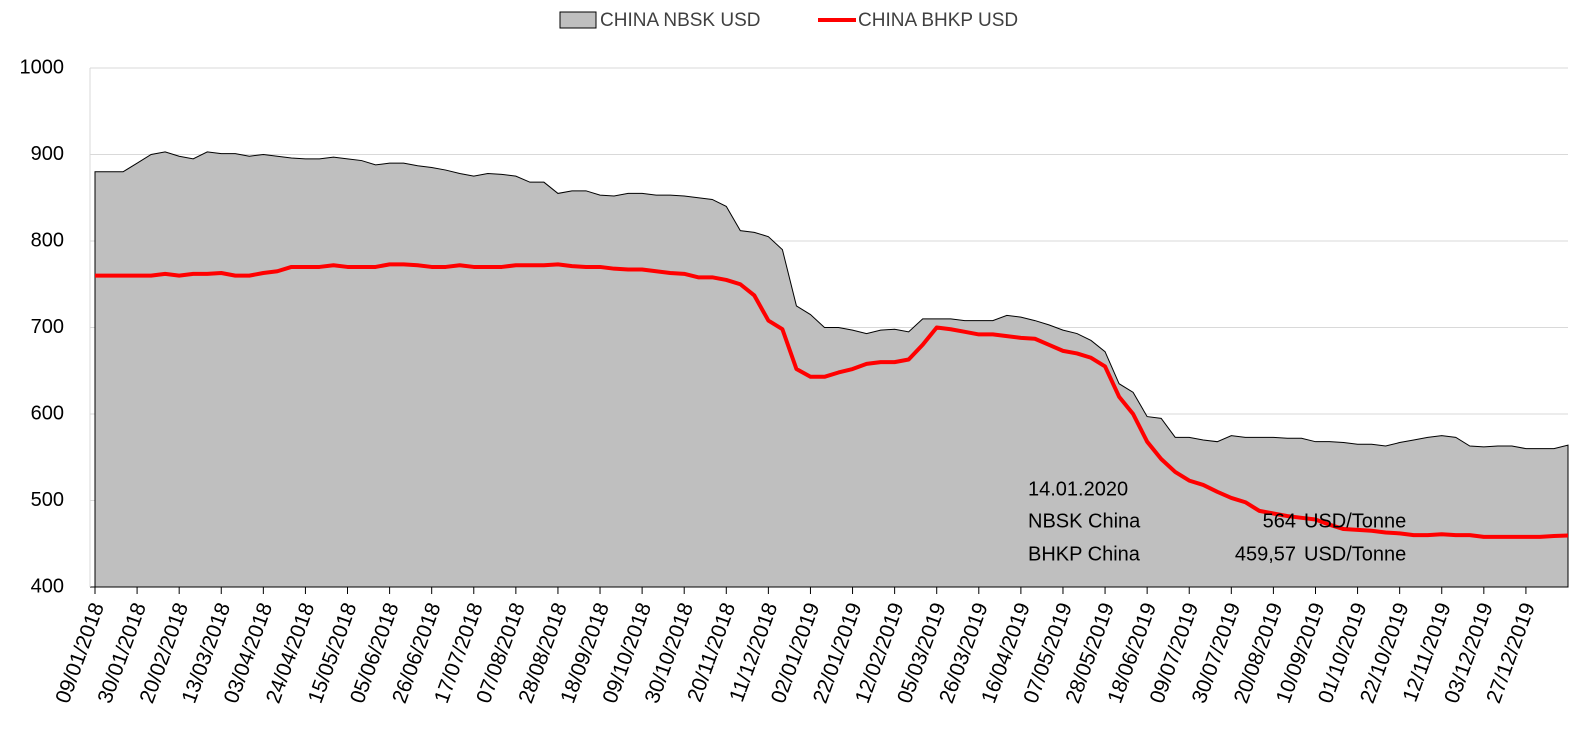  Describe the element at coordinates (1279, 521) in the screenshot. I see `annotation-value: 564` at that location.